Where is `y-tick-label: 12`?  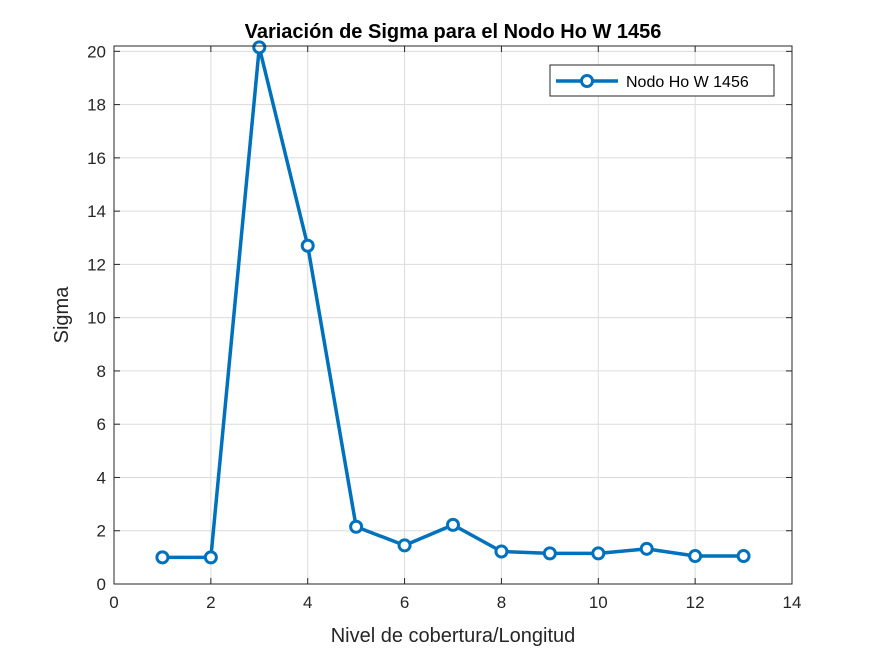
y-tick-label: 12 is located at coordinates (96, 264).